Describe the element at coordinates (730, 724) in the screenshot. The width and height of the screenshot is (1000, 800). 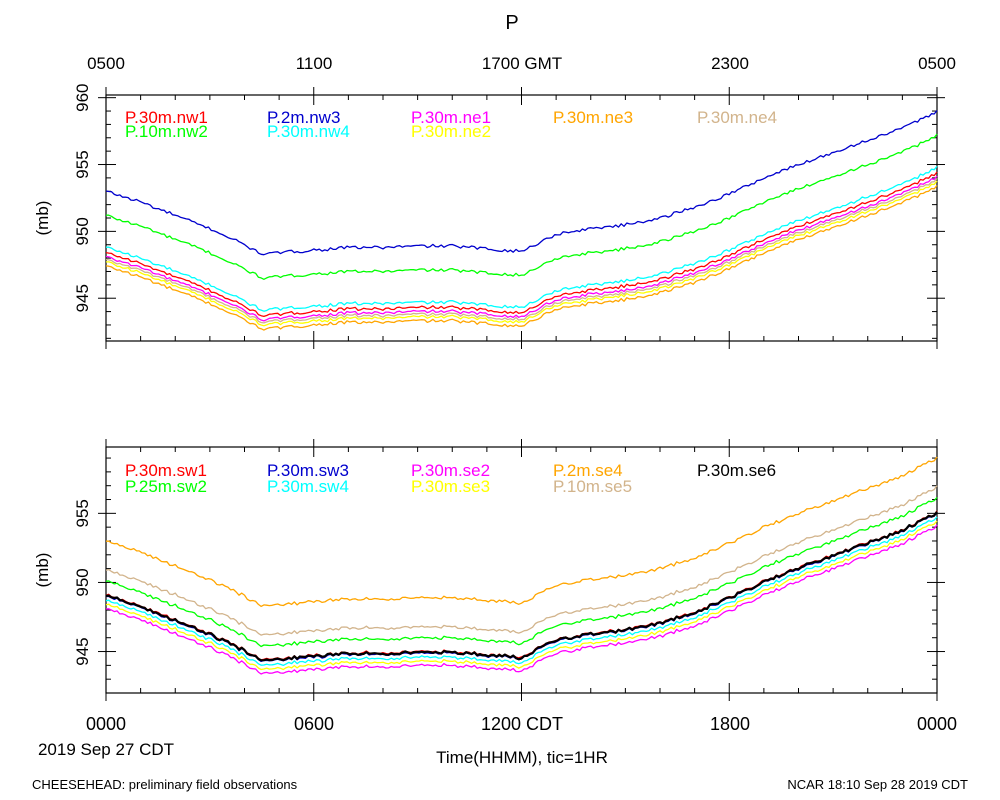
I see `bottom-tick-label: 1800` at that location.